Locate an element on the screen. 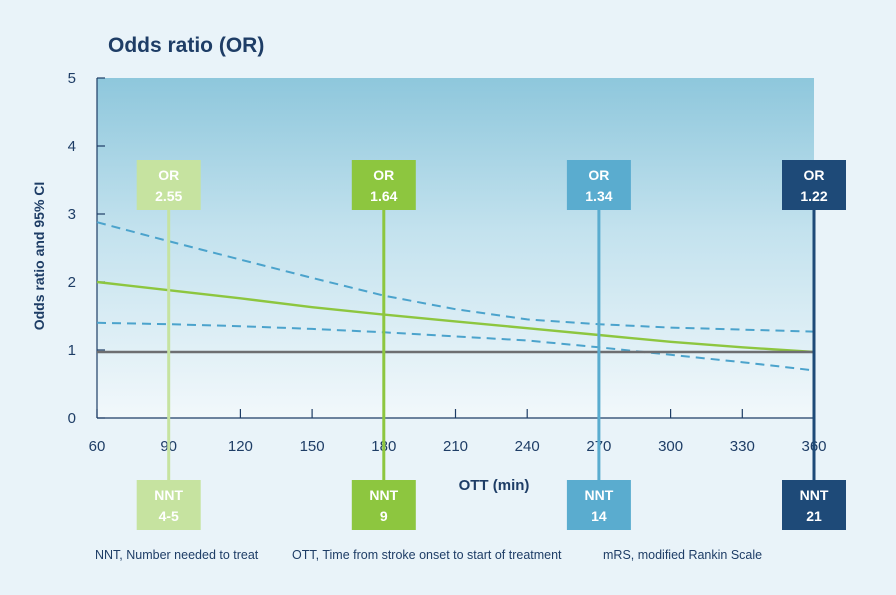 This screenshot has width=896, height=595. or-value: 1.22 is located at coordinates (813, 196).